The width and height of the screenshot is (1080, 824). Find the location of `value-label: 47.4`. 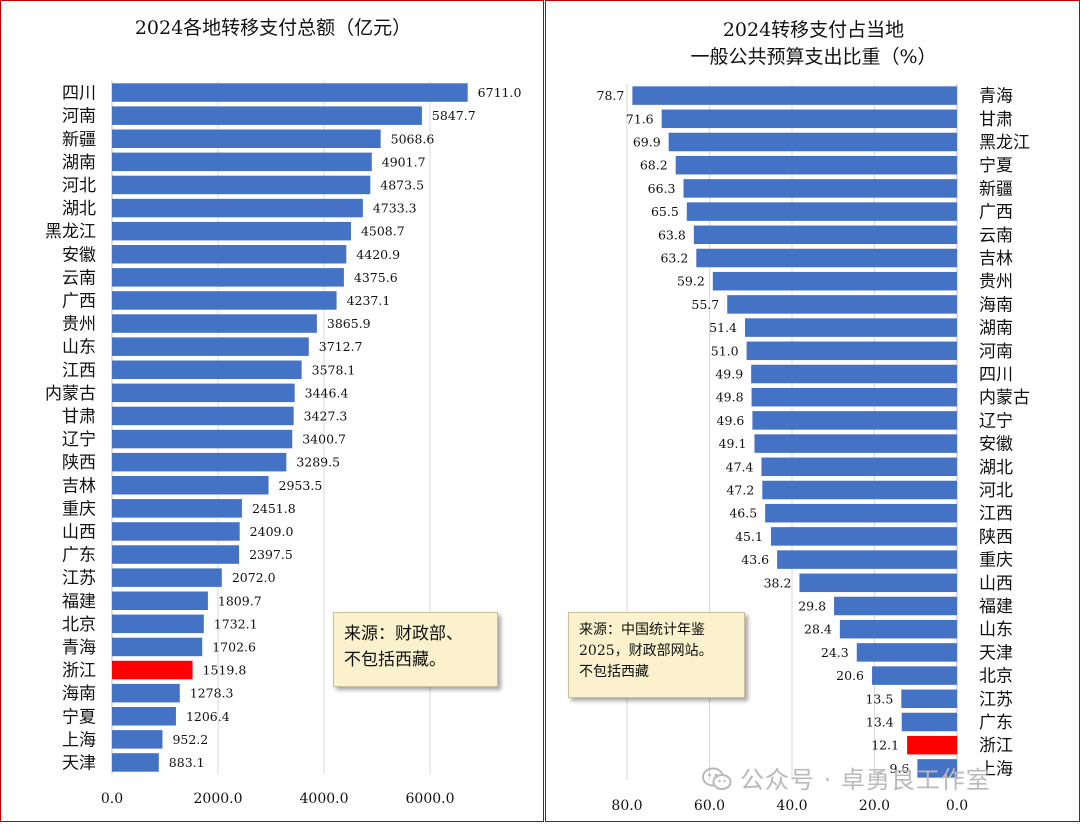

value-label: 47.4 is located at coordinates (740, 466).